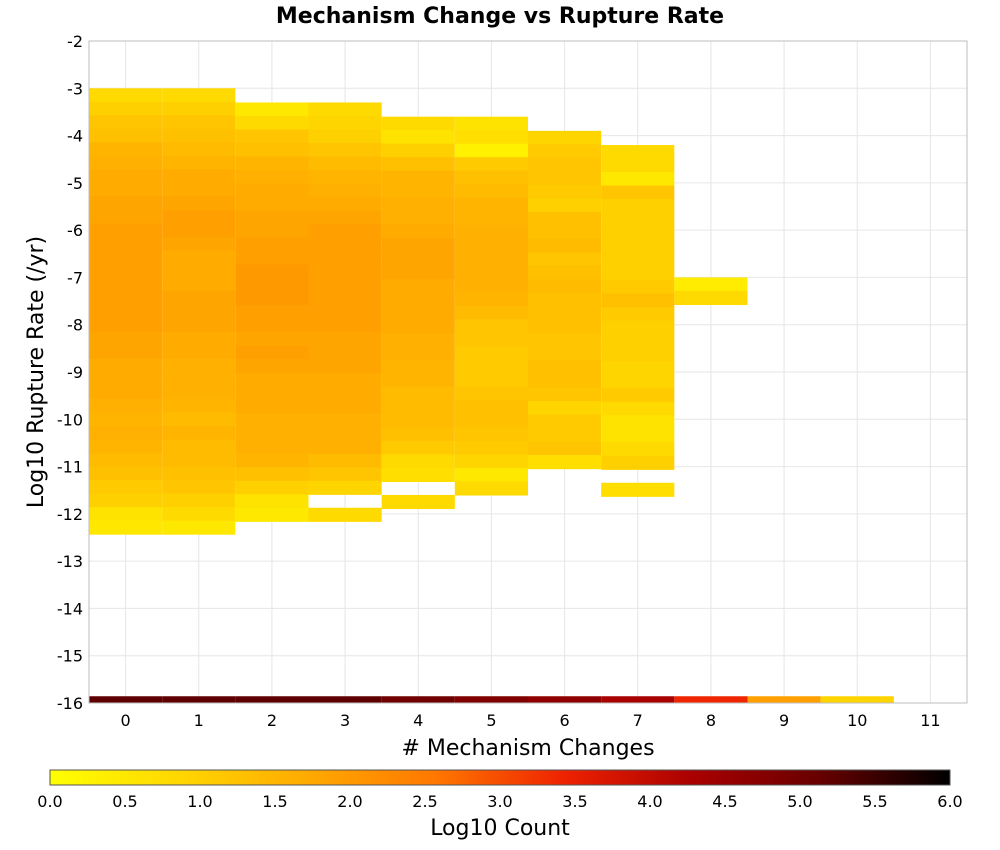 This screenshot has height=850, width=1000. Describe the element at coordinates (649, 801) in the screenshot. I see `colorbar-tick-label: 4.0` at that location.